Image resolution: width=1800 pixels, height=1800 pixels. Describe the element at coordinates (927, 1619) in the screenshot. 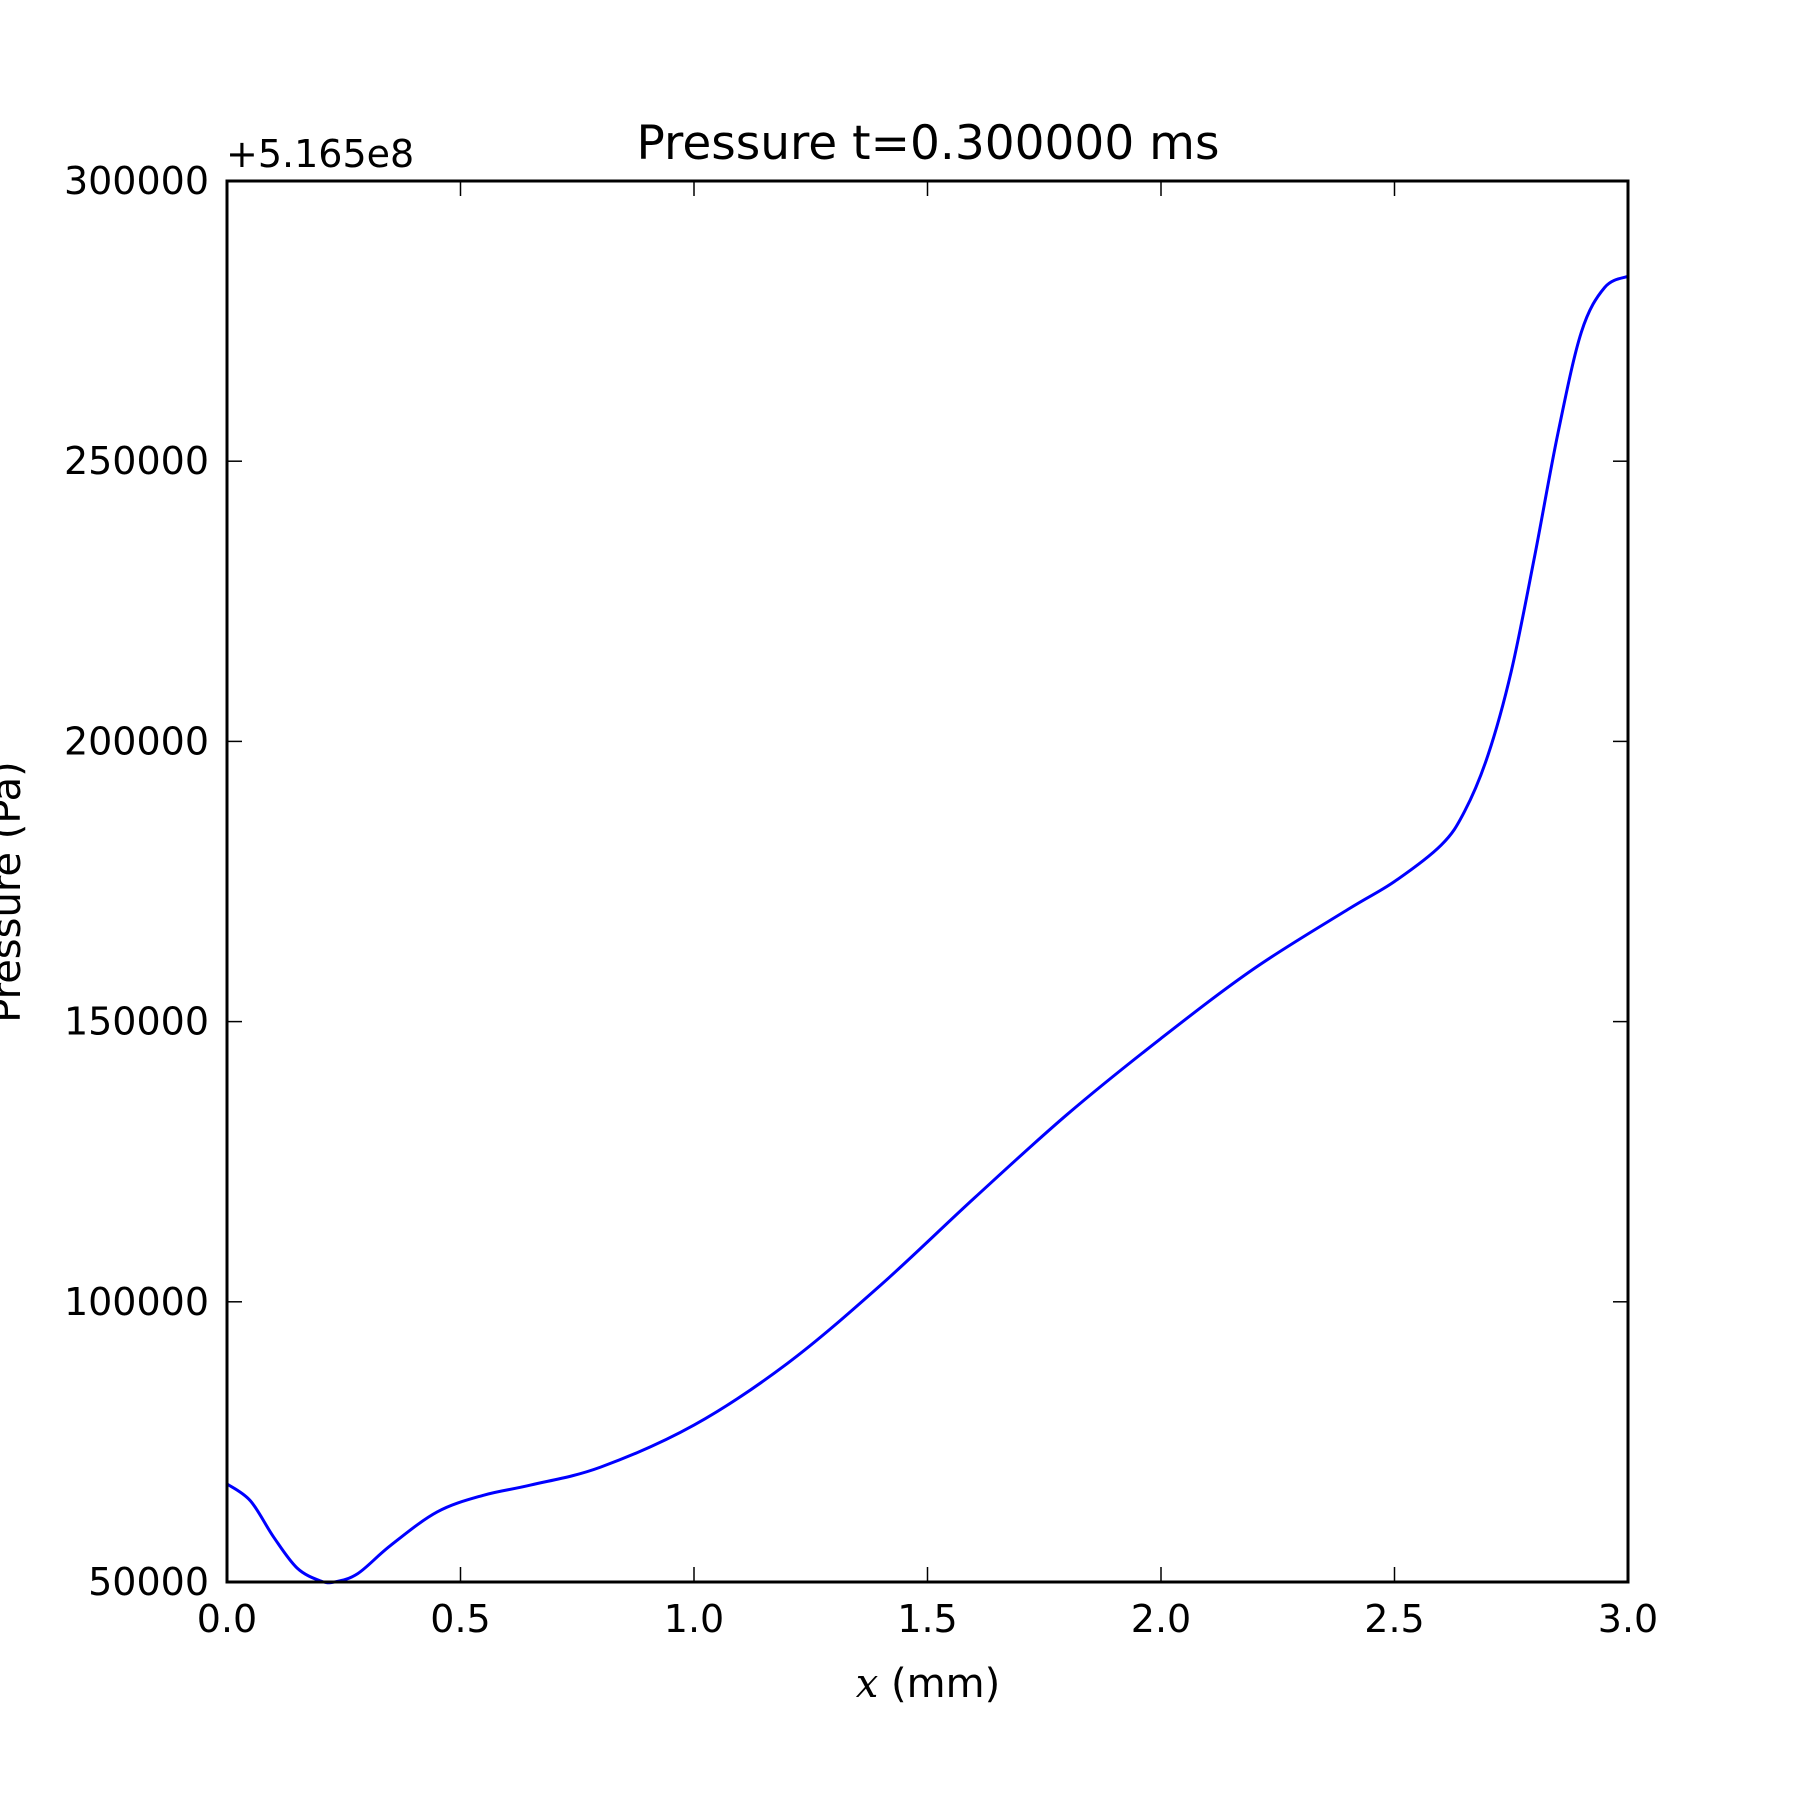

I see `x-tick-label: 1.5` at that location.